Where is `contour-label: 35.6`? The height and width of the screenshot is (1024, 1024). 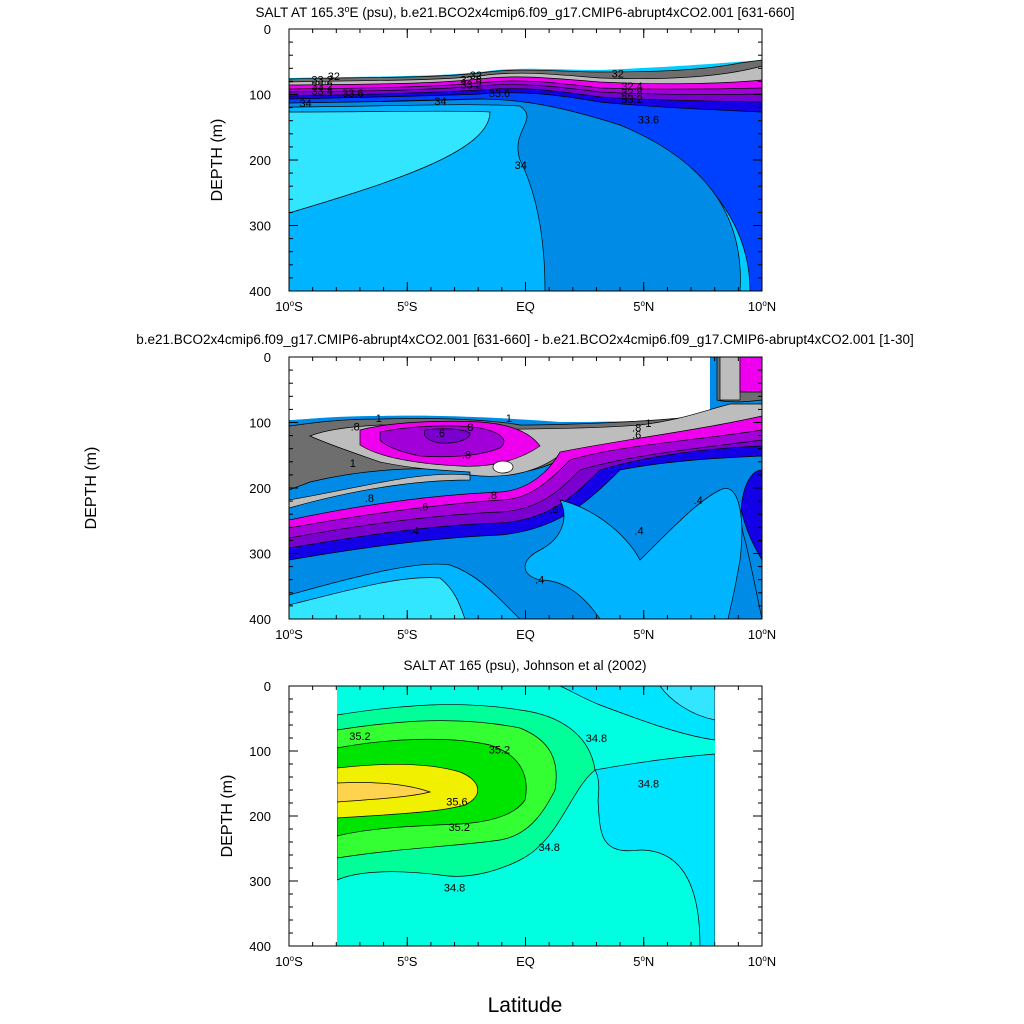
contour-label: 35.6 is located at coordinates (456, 803).